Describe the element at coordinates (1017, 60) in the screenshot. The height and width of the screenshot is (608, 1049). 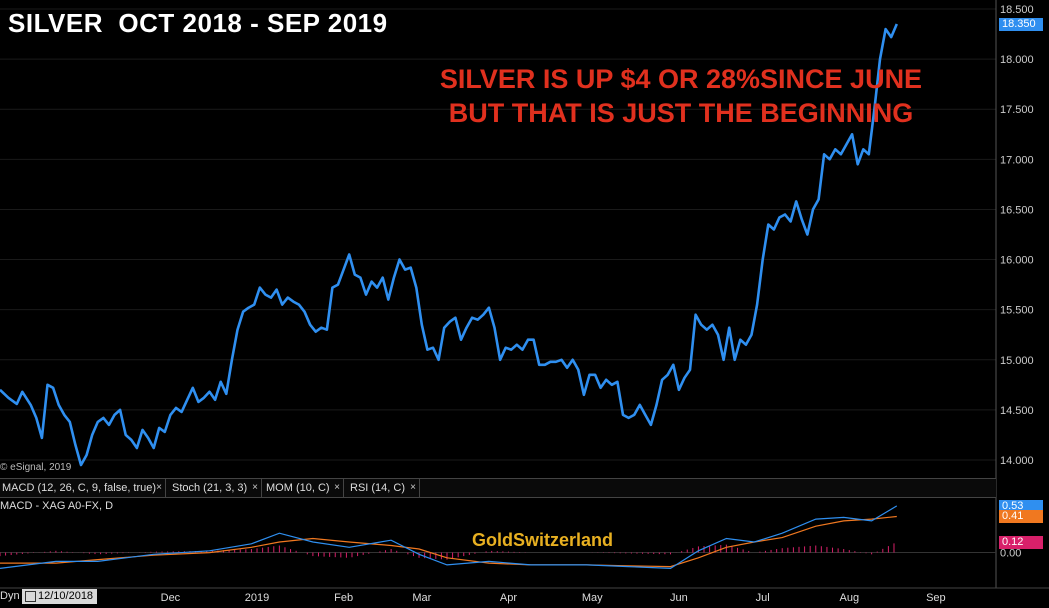
I see `y-tick-label: 18.000` at that location.